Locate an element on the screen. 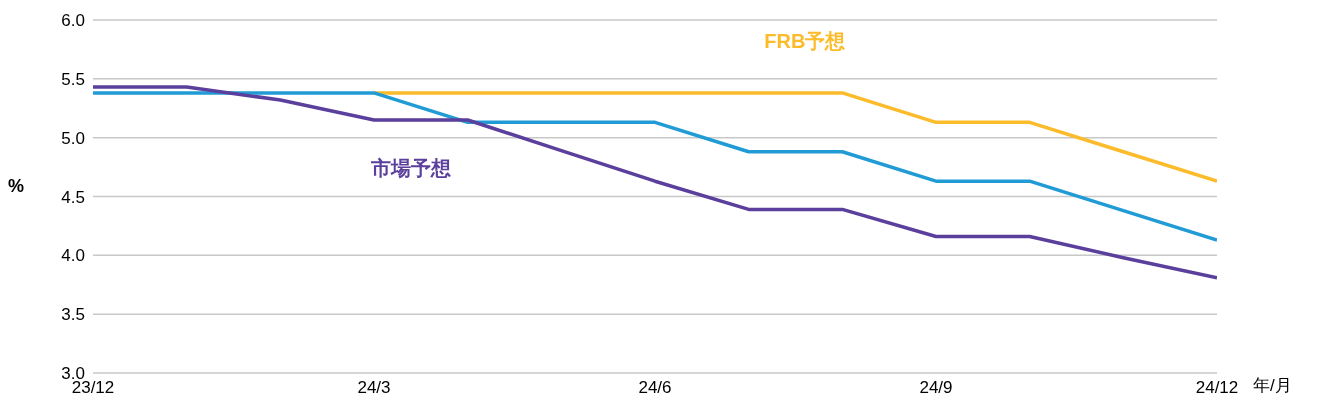 This screenshot has width=1324, height=413. y-tick-label: 3.5 is located at coordinates (73, 315).